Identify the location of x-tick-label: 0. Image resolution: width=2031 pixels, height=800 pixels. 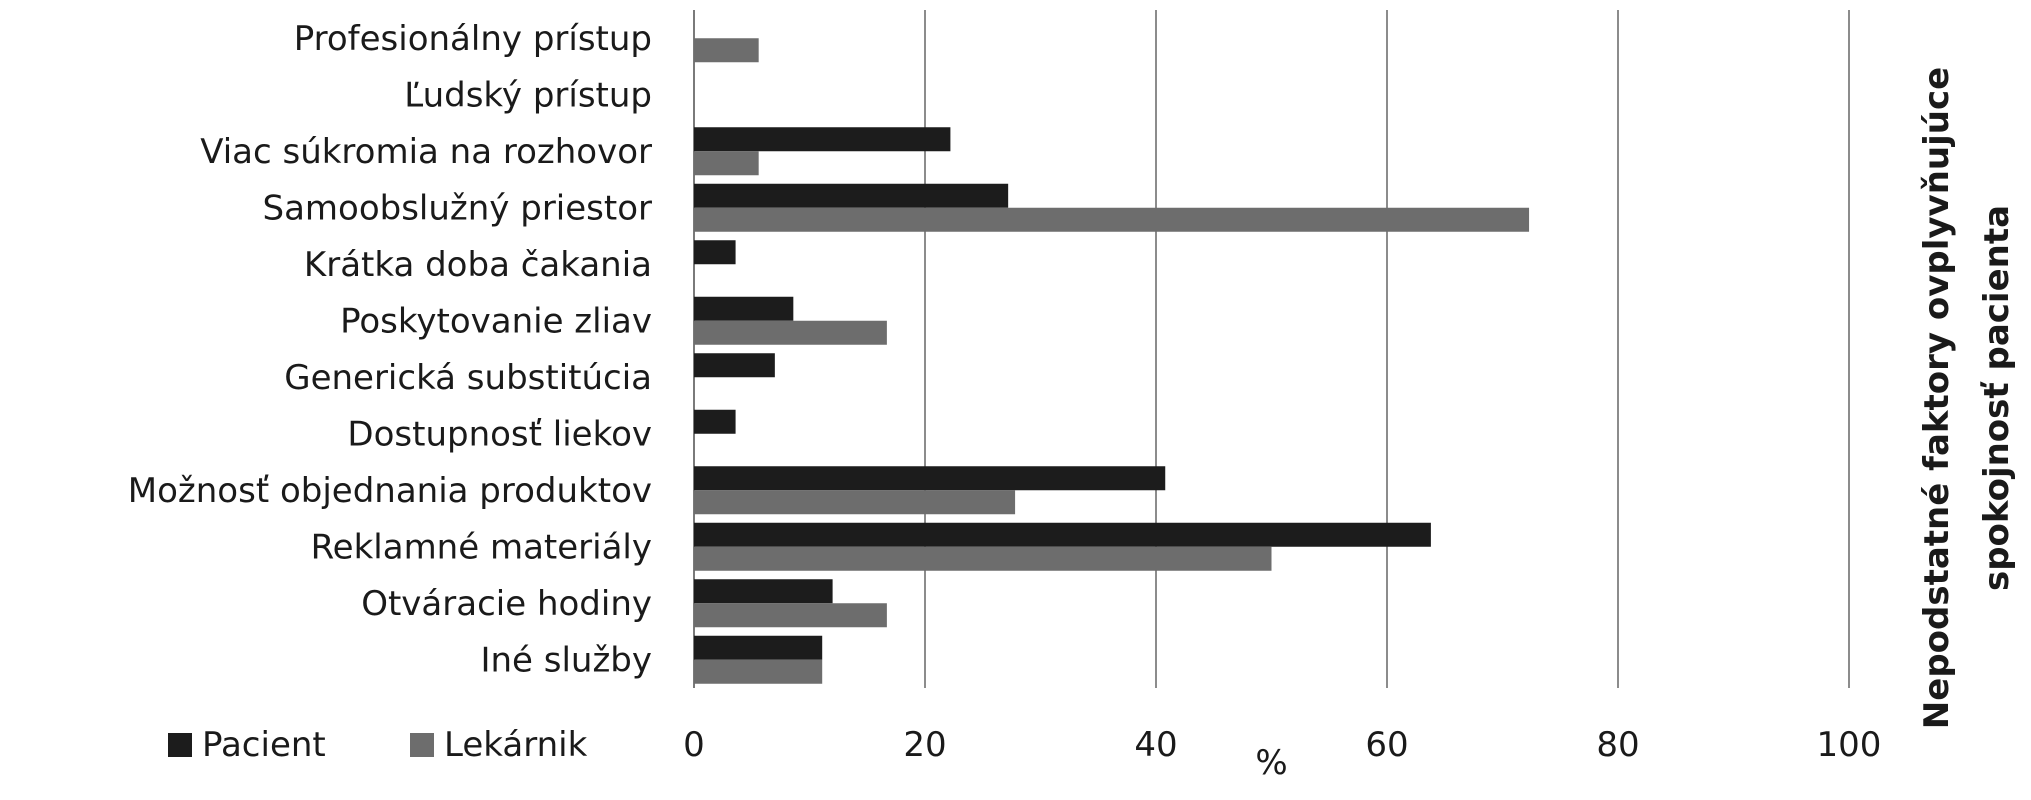
(694, 745).